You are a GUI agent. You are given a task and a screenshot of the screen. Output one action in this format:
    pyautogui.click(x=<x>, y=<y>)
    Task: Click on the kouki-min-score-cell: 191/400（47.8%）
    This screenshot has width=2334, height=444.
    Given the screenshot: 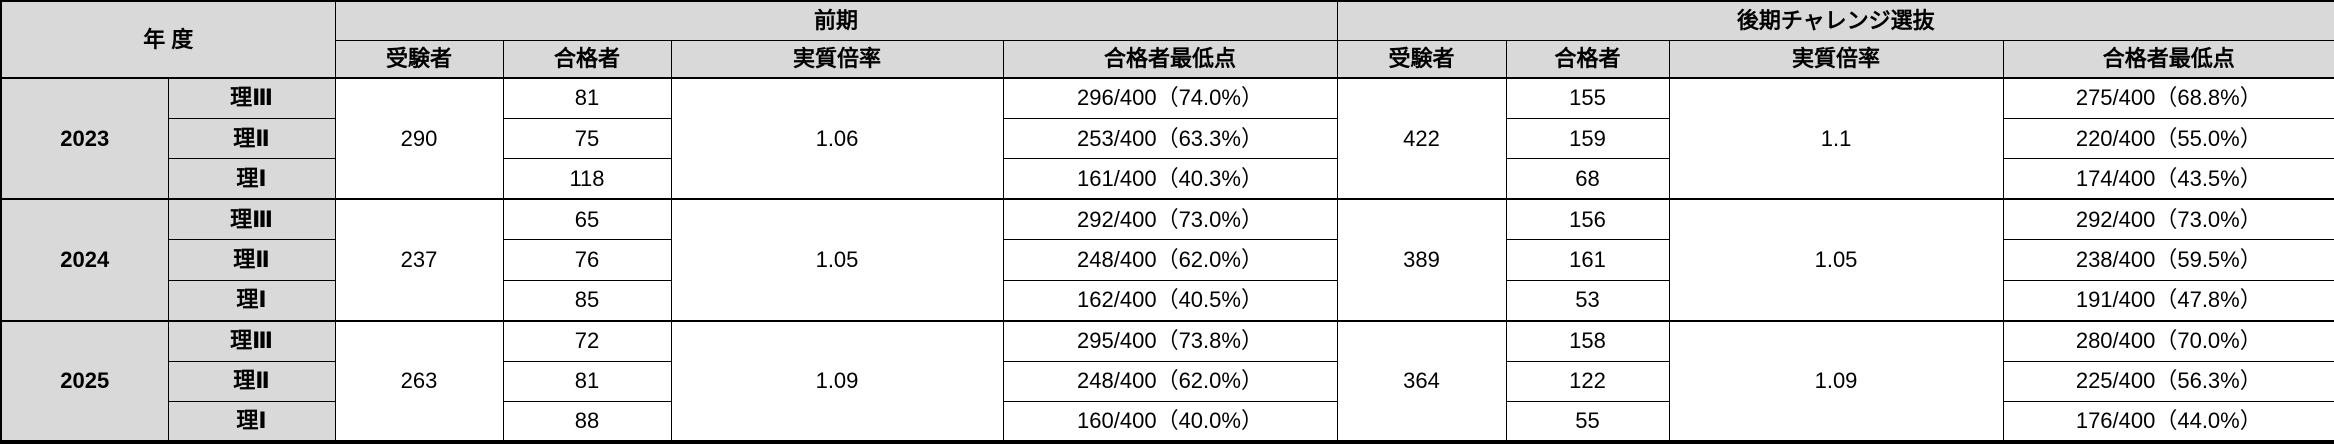 What is the action you would take?
    pyautogui.click(x=2168, y=300)
    